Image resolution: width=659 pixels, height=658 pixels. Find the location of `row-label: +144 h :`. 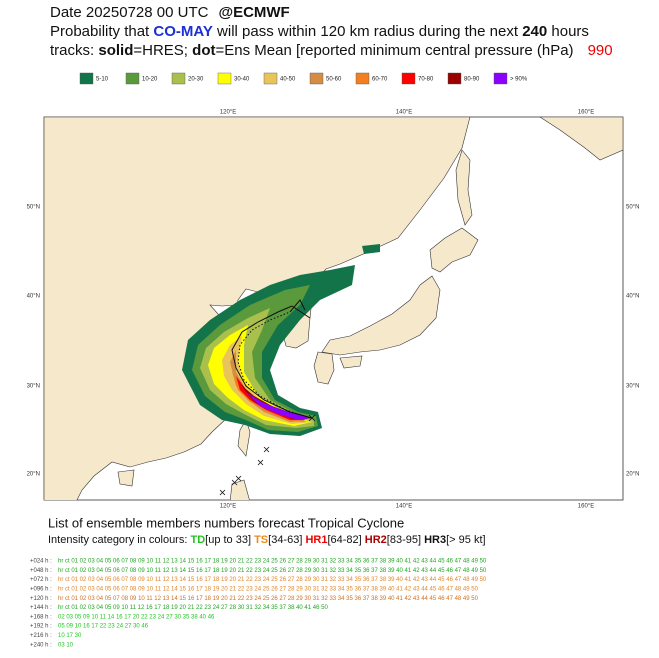

row-label: +144 h : is located at coordinates (41, 608).